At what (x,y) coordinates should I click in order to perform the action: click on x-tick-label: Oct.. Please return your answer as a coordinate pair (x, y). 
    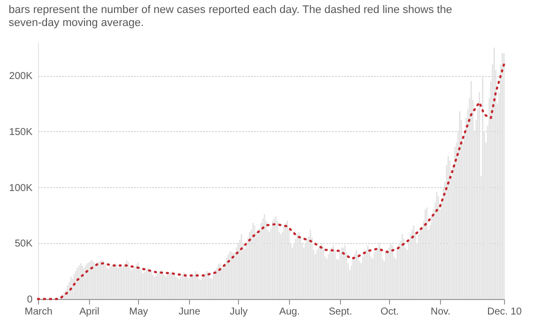
    Looking at the image, I should click on (389, 312).